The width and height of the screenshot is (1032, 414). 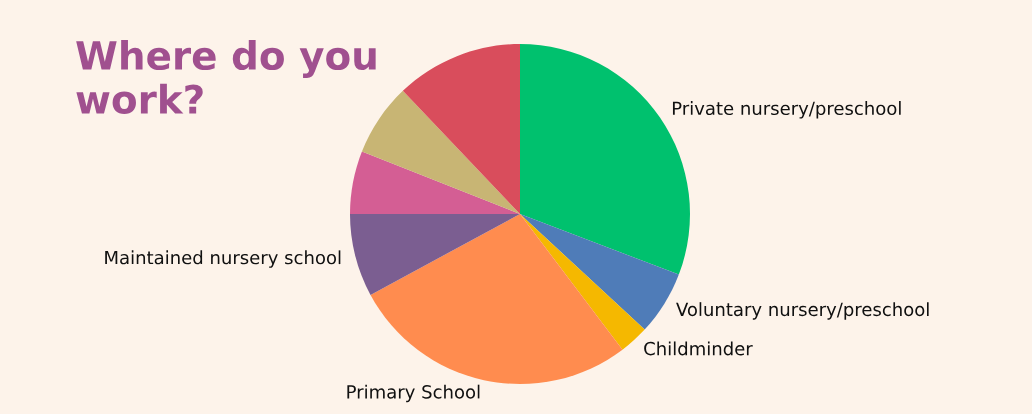 What do you see at coordinates (413, 393) in the screenshot?
I see `slice-label: Primary School` at bounding box center [413, 393].